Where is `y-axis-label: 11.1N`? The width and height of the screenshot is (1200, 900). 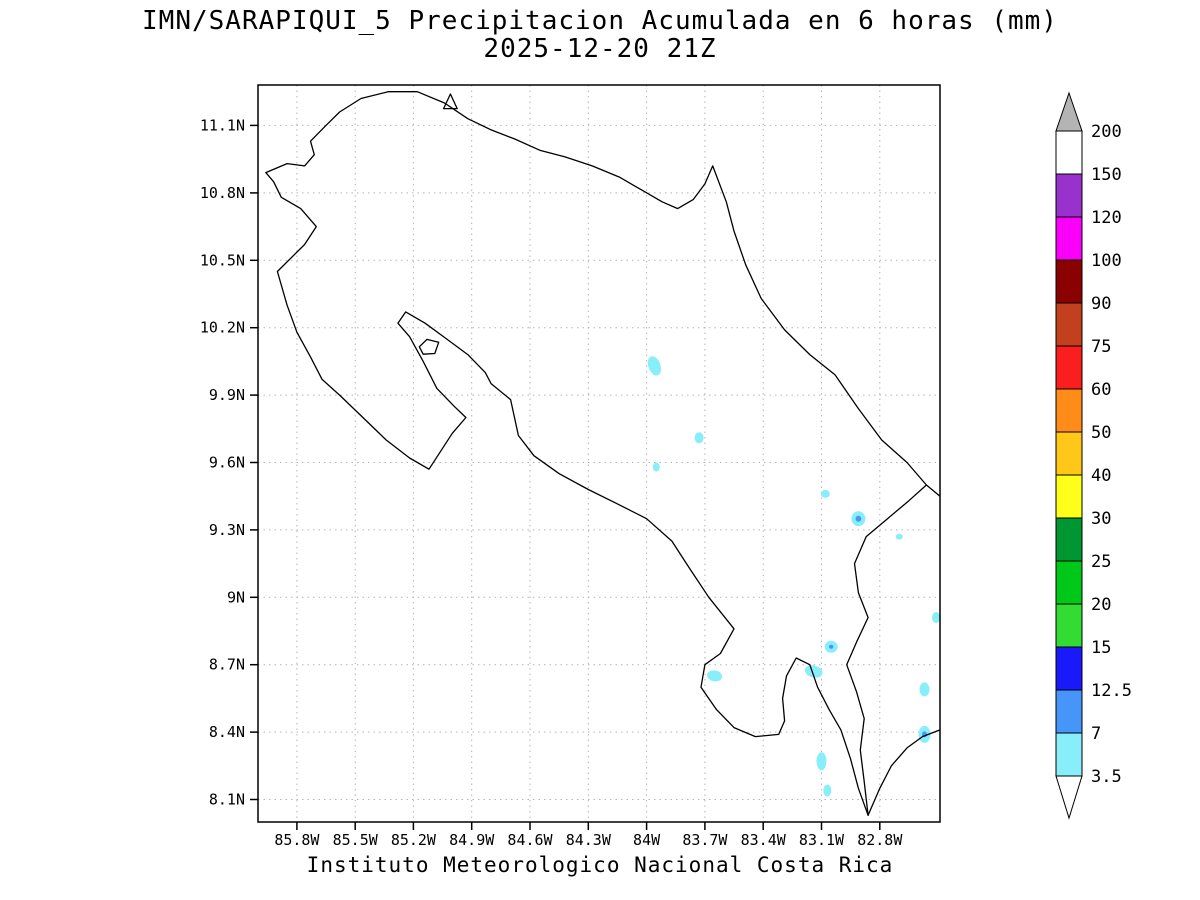 y-axis-label: 11.1N is located at coordinates (222, 125).